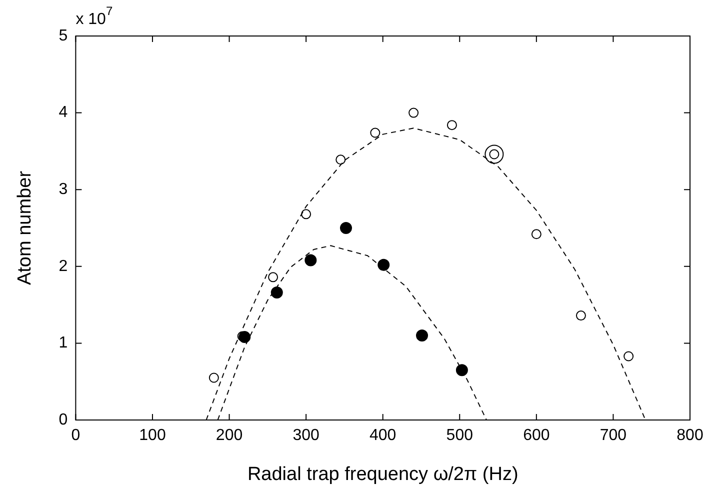 The image size is (712, 496). Describe the element at coordinates (63, 343) in the screenshot. I see `y-tick-label: 1` at that location.